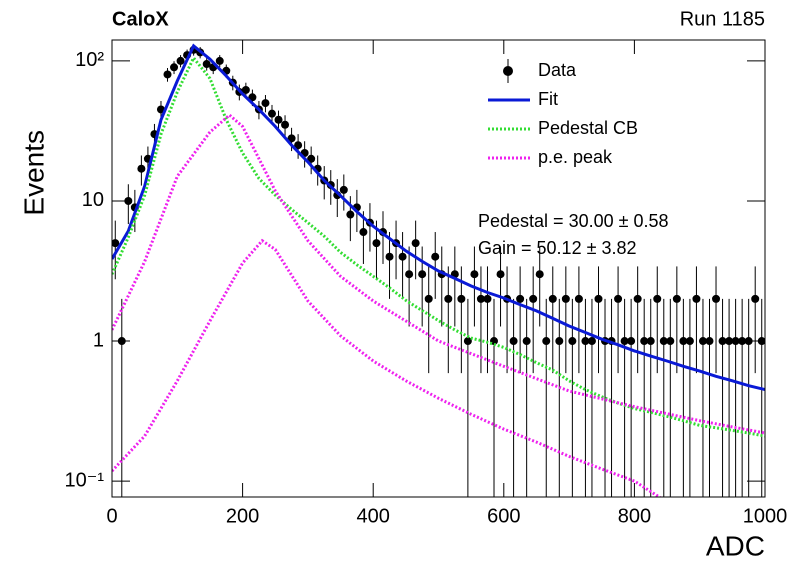 This screenshot has width=796, height=572. I want to click on x-tick-label: 200, so click(242, 516).